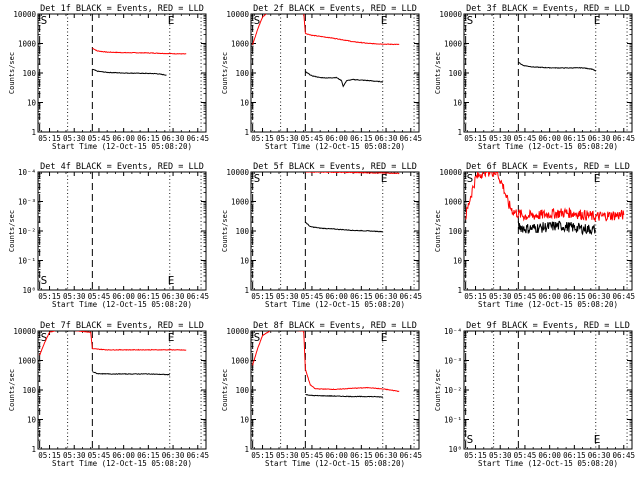 This screenshot has height=480, width=640. I want to click on y-tick-label: 10⁻², so click(453, 390).